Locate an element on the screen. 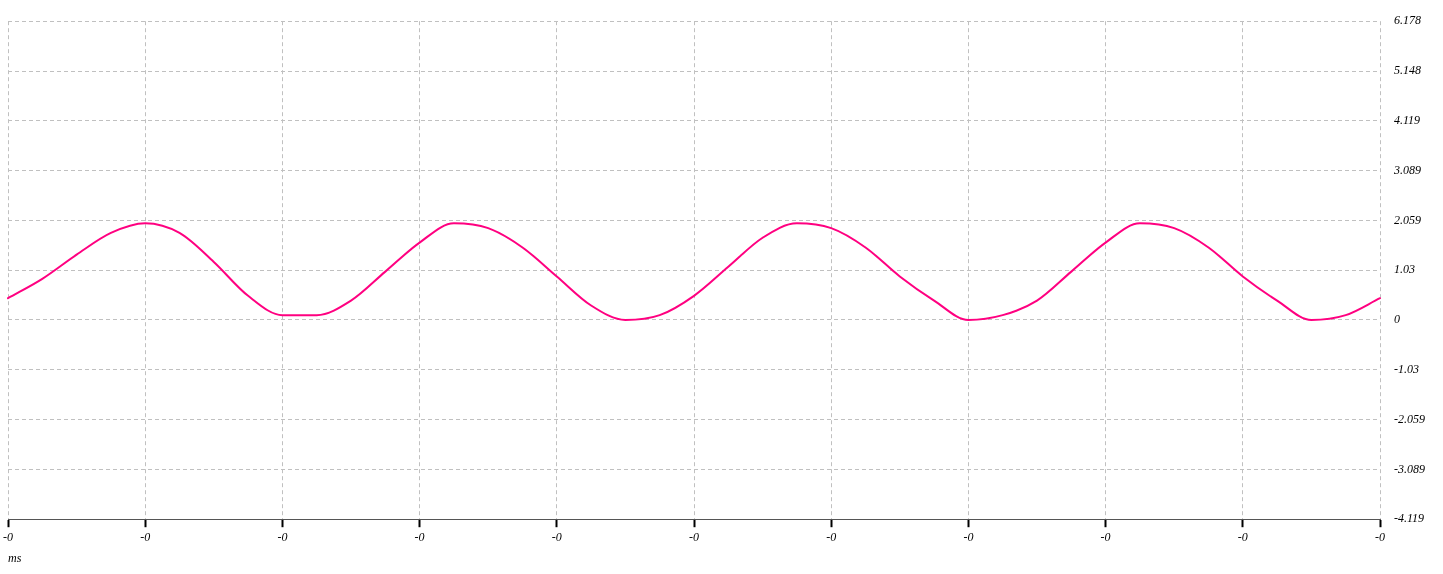  y-tick-label: -3.089 is located at coordinates (1409, 468).